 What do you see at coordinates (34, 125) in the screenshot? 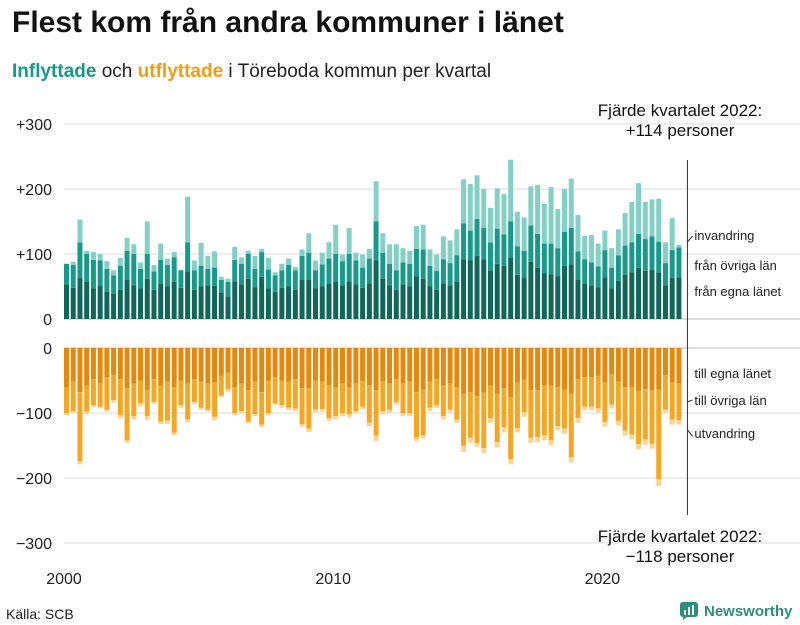
I see `y-tick-label-in: +300` at bounding box center [34, 125].